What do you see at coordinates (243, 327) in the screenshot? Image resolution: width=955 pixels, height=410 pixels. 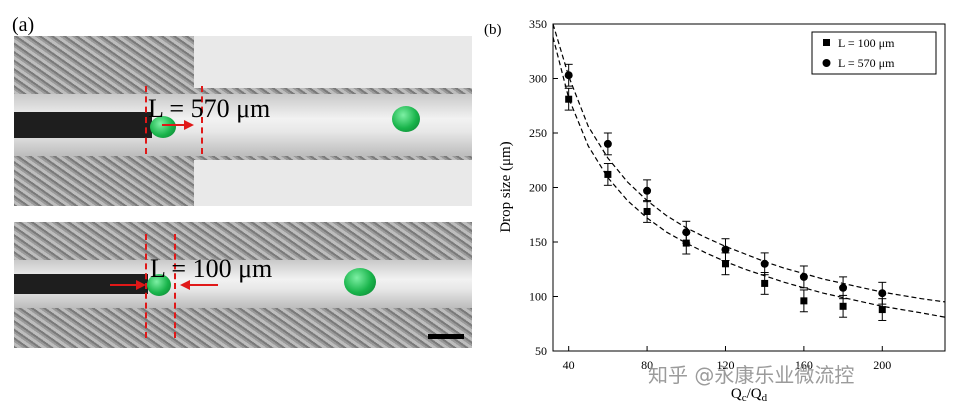 I see `channel-wall-lower` at bounding box center [243, 327].